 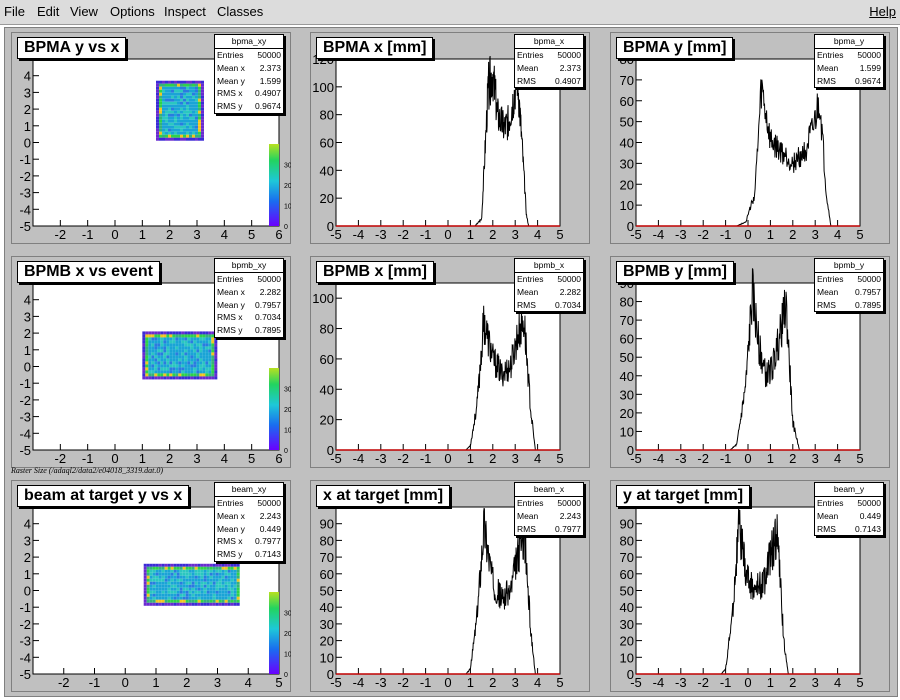 I want to click on menu-classes: Classes, so click(x=240, y=11).